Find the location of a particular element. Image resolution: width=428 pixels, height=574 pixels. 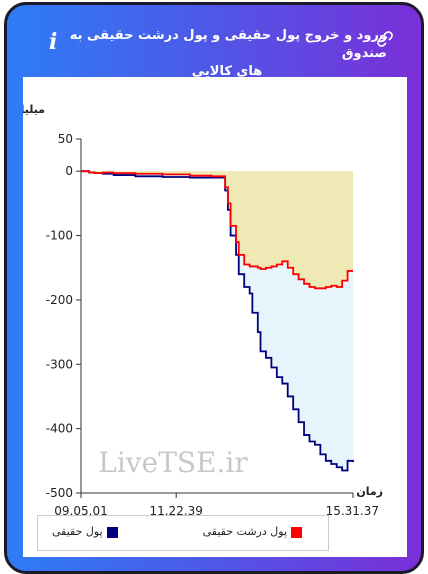

x-tick-label: 11.22.39 is located at coordinates (175, 511).